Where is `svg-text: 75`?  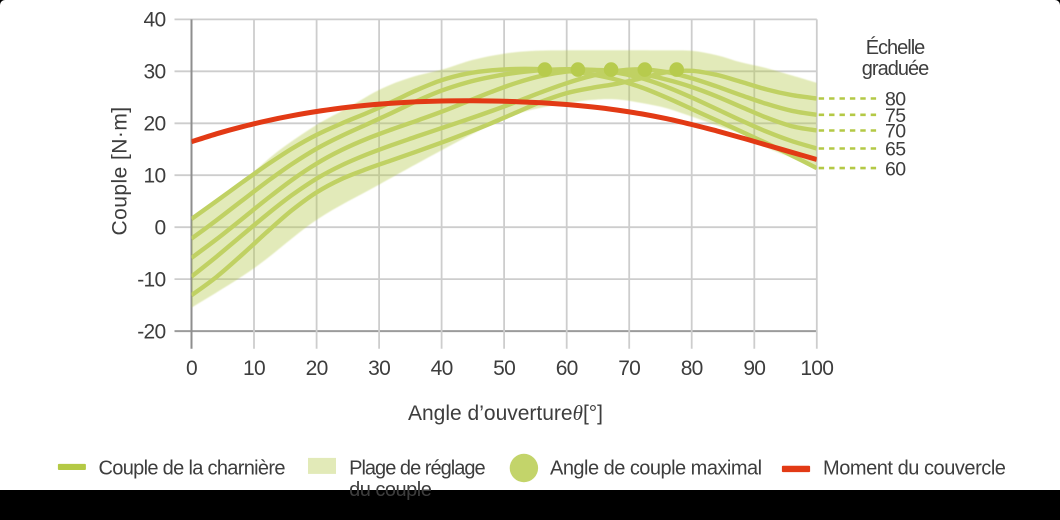
svg-text: 75 is located at coordinates (895, 116).